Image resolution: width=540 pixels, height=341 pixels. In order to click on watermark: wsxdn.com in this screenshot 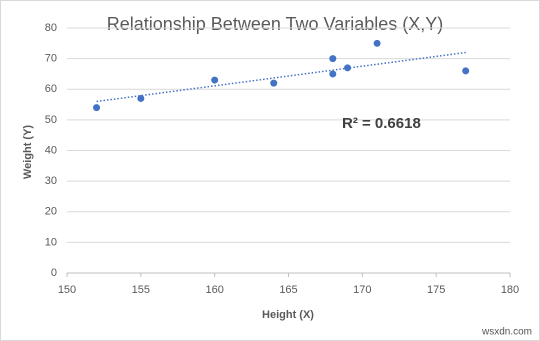, I will do `click(506, 332)`.